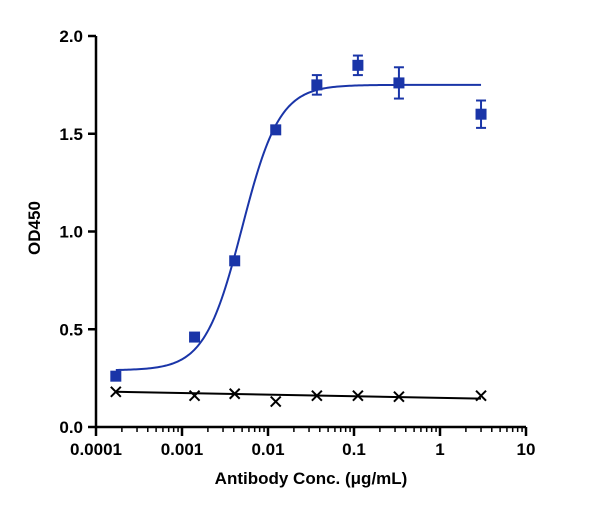 The image size is (600, 509). I want to click on x-axis-title: Antibody Conc. (μg/mL), so click(311, 478).